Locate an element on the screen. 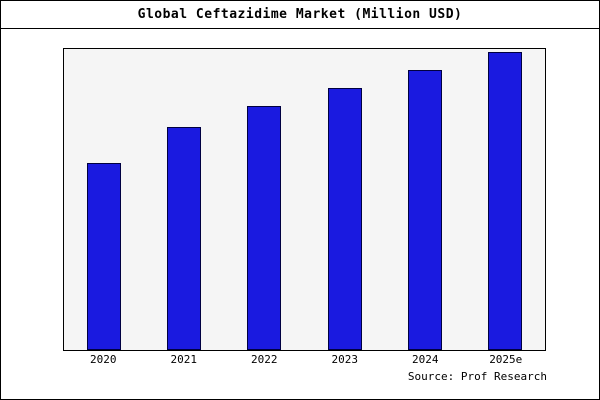  bar-2020 is located at coordinates (104, 256).